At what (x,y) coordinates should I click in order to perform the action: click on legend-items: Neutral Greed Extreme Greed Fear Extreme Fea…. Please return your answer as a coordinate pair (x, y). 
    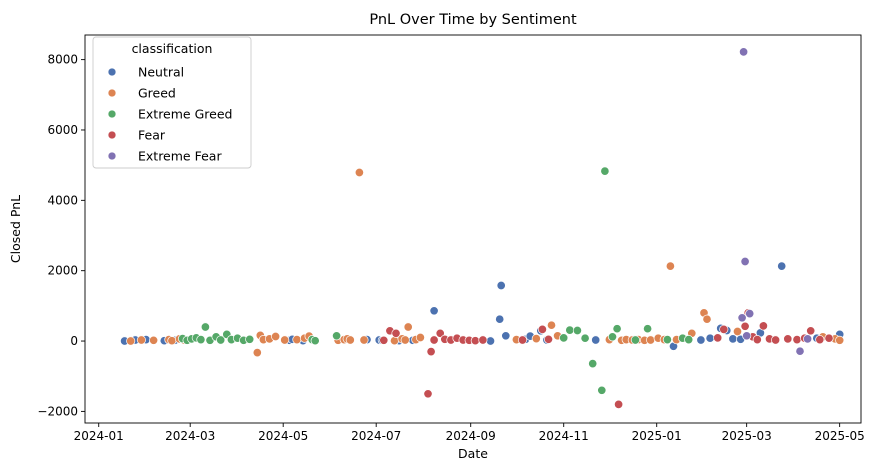
    Looking at the image, I should click on (169, 114).